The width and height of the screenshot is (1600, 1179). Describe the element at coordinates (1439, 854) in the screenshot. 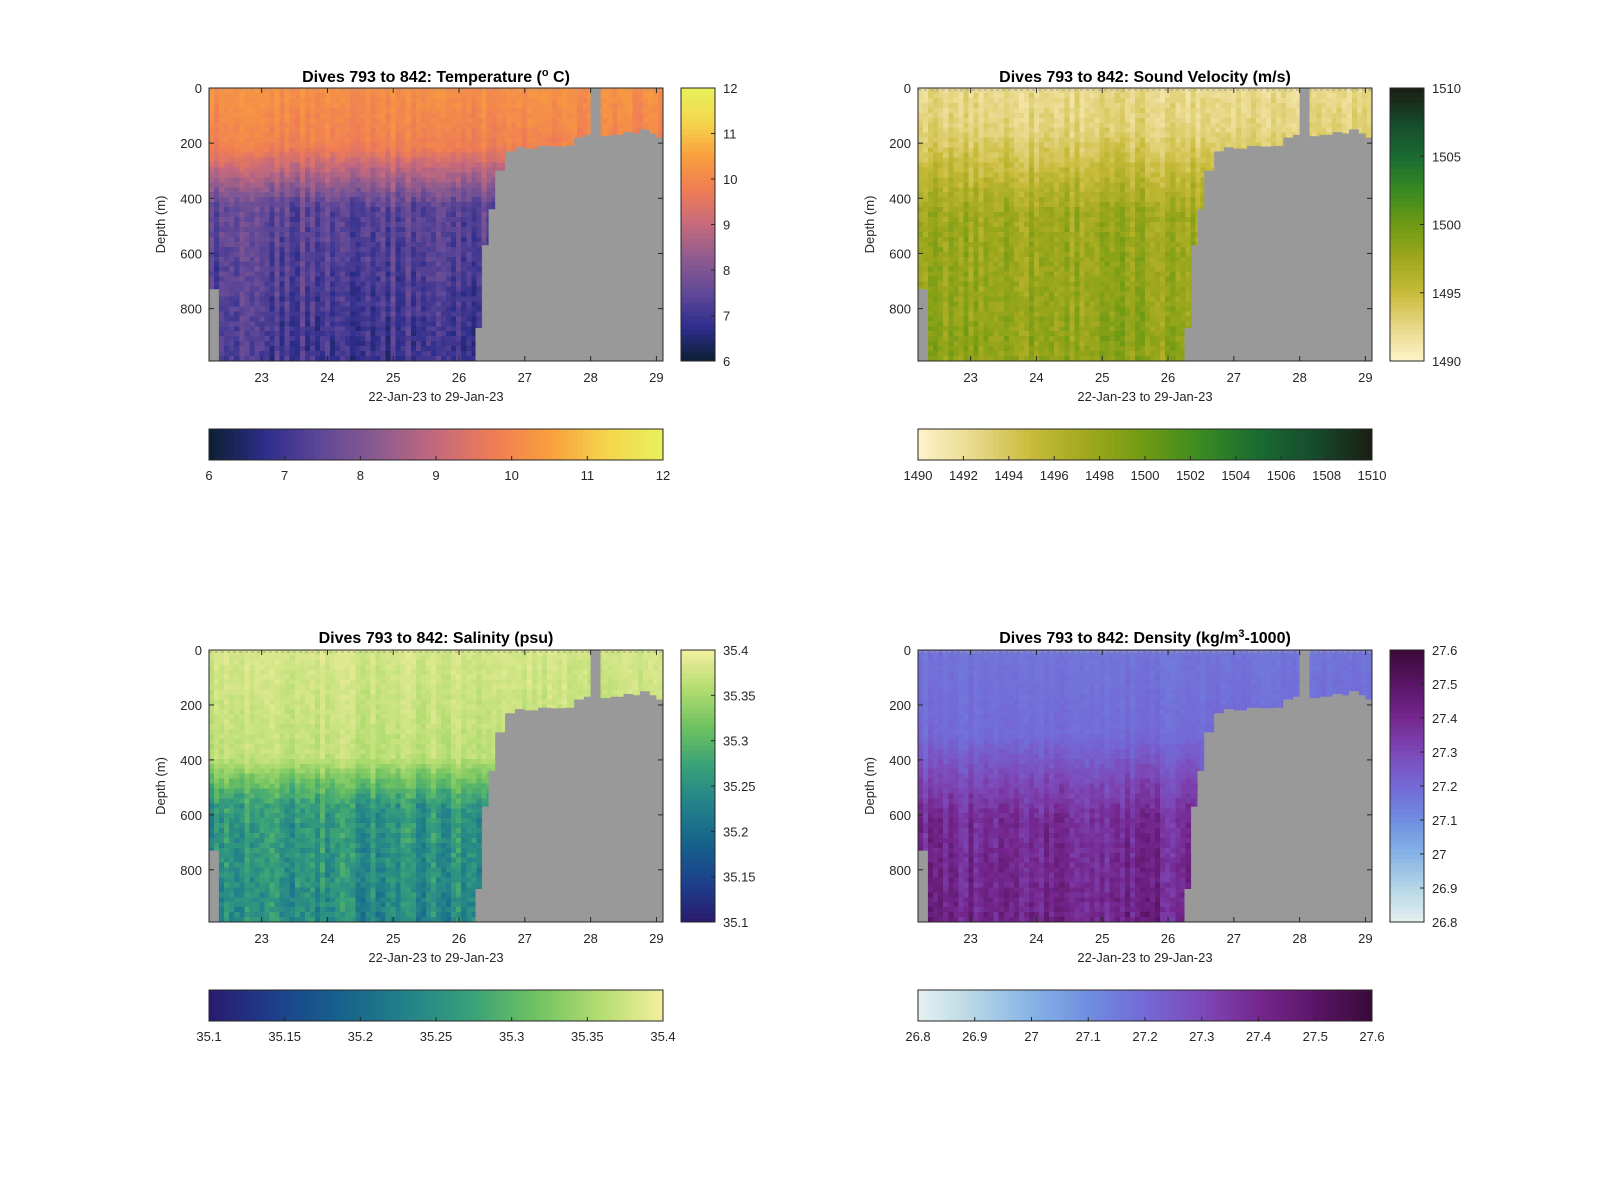

I see `colorbar-tick-label: 27` at that location.